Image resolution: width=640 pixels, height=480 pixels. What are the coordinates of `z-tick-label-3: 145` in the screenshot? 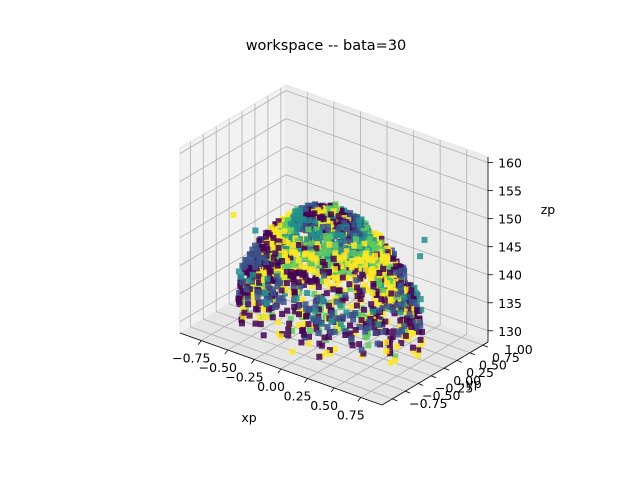 It's located at (510, 247).